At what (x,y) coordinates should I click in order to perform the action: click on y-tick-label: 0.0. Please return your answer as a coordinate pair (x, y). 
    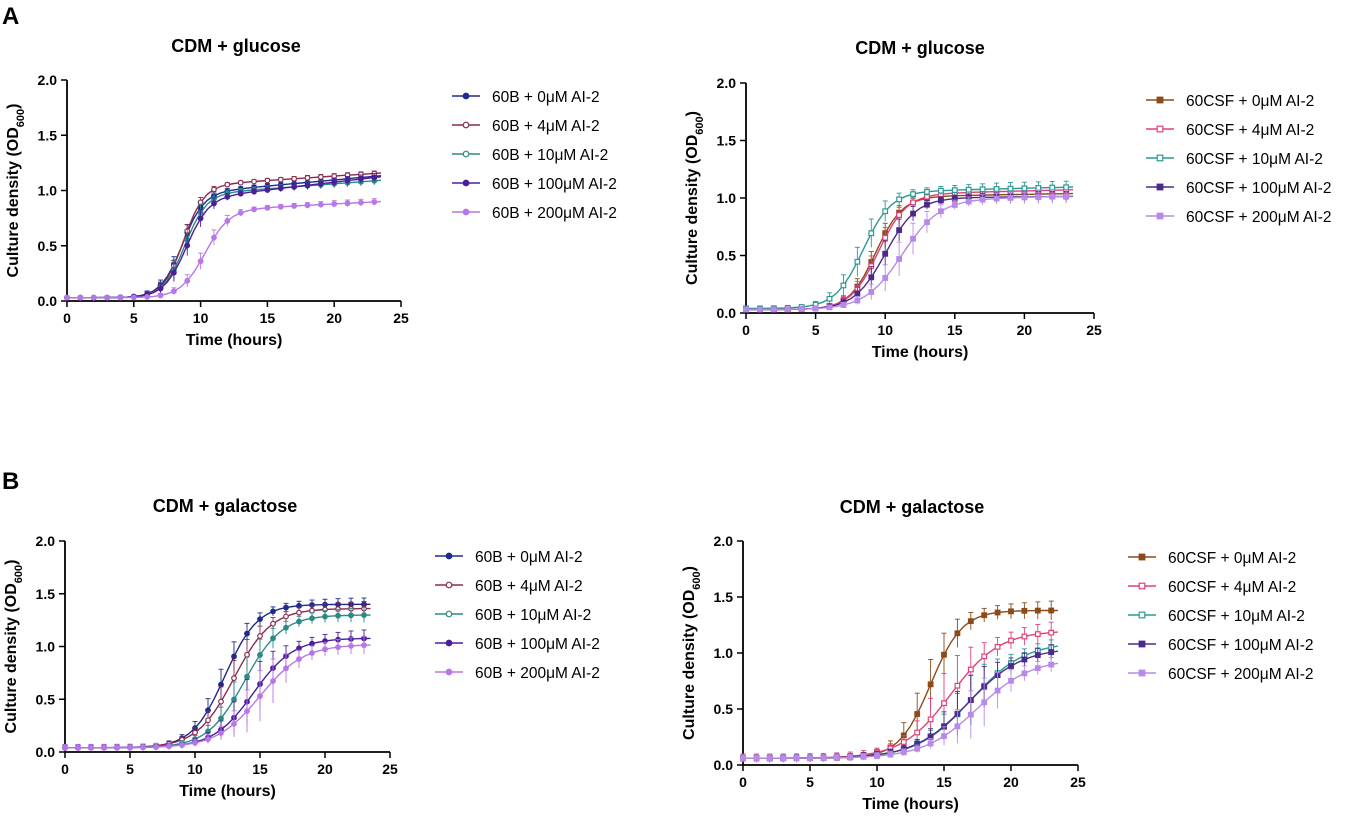
    Looking at the image, I should click on (724, 765).